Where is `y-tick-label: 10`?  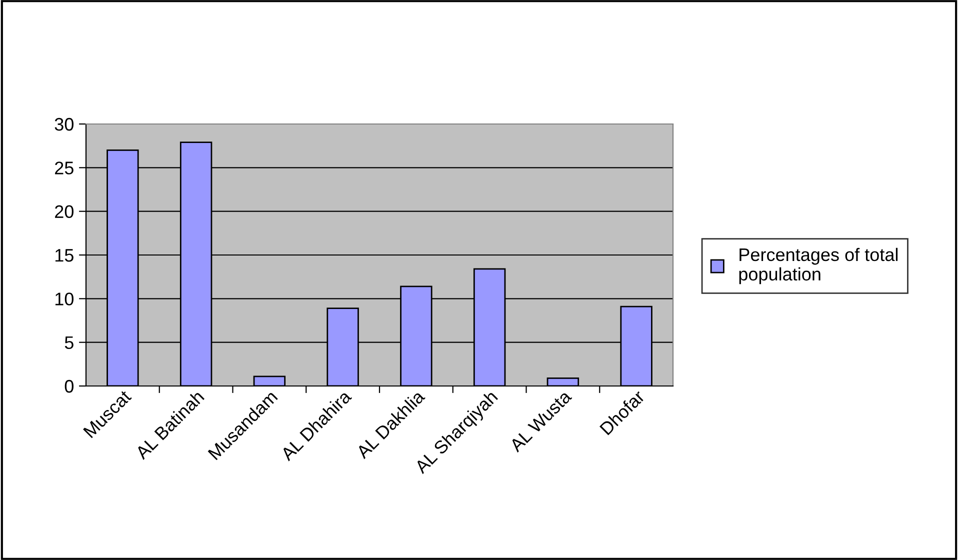 y-tick-label: 10 is located at coordinates (64, 299).